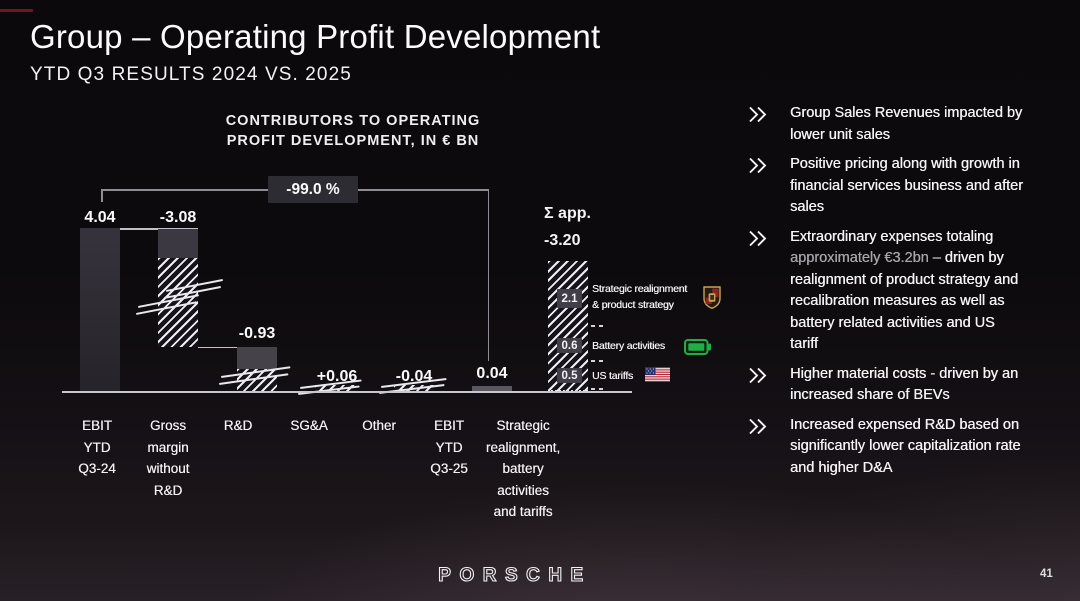 The height and width of the screenshot is (601, 1080). Describe the element at coordinates (492, 373) in the screenshot. I see `value-label-ebit-q3-25: 0.04` at that location.